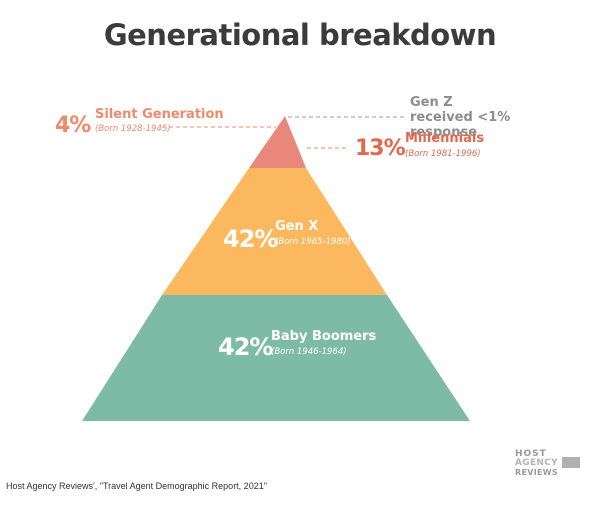 This screenshot has width=600, height=511. Describe the element at coordinates (277, 142) in the screenshot. I see `pyramid-segment-silent-millennials` at that location.